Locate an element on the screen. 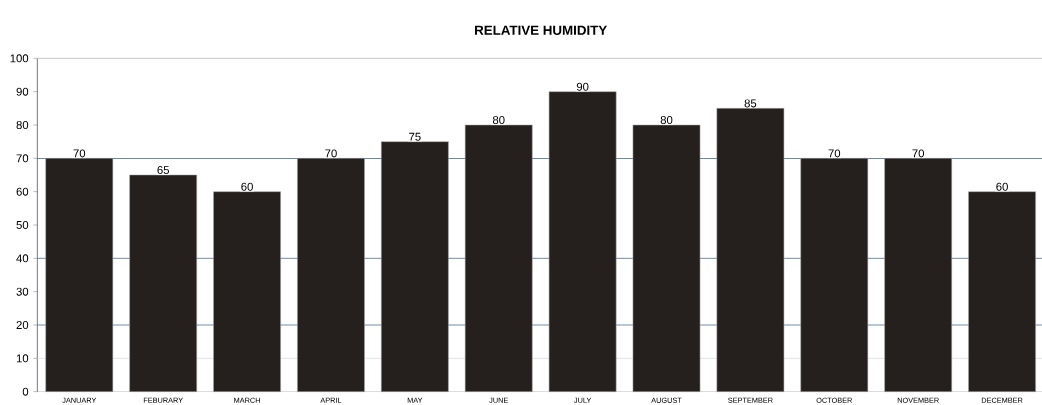  y-tick-label: 50 is located at coordinates (22, 225).